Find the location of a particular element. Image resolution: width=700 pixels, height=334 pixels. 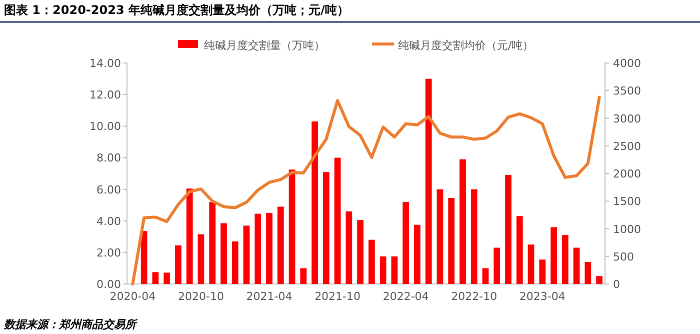

chart-title: 图表 1：2020-2023 年纯碱月度交割量及均价（万吨；元/吨） is located at coordinates (176, 10).